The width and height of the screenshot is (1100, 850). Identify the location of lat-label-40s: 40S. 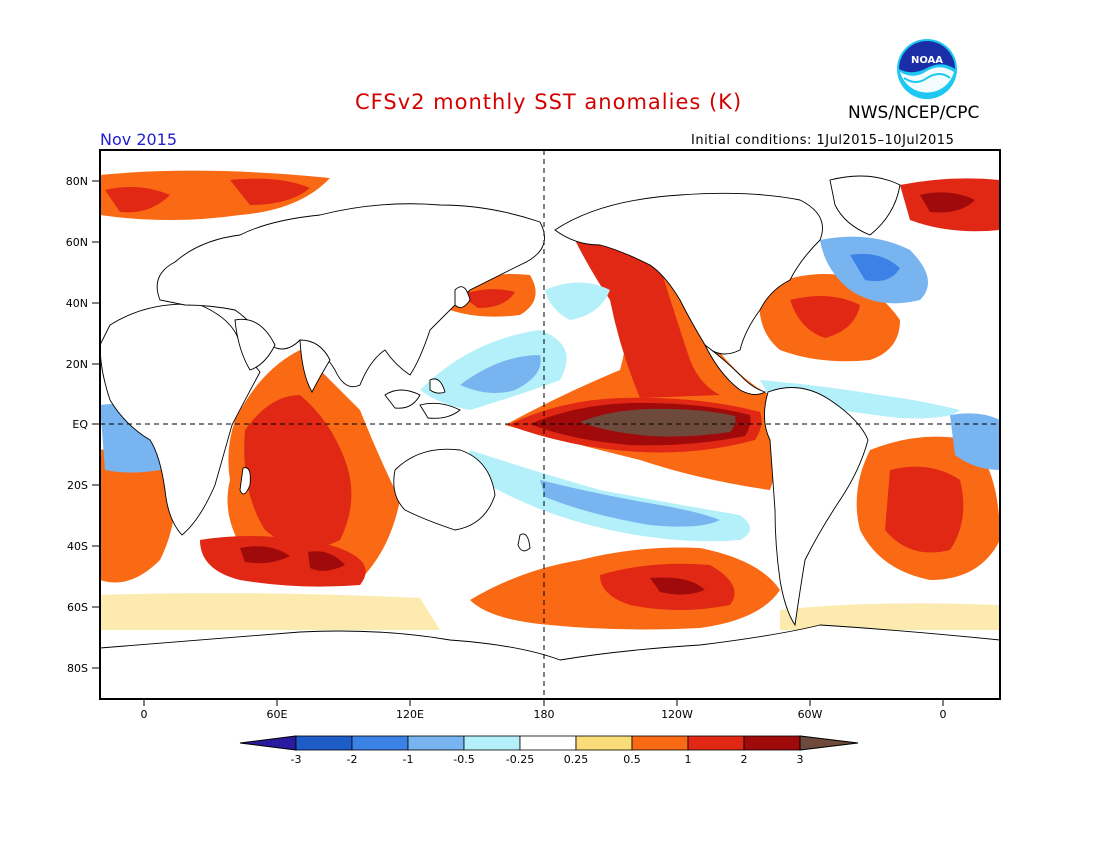
(77, 546).